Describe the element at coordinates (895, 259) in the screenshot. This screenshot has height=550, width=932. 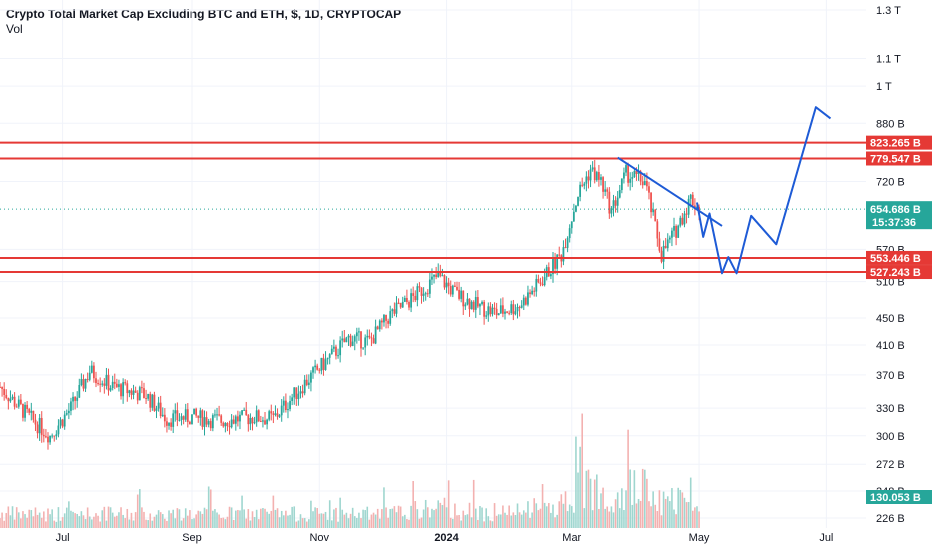
I see `level-tag: 553.446 B` at that location.